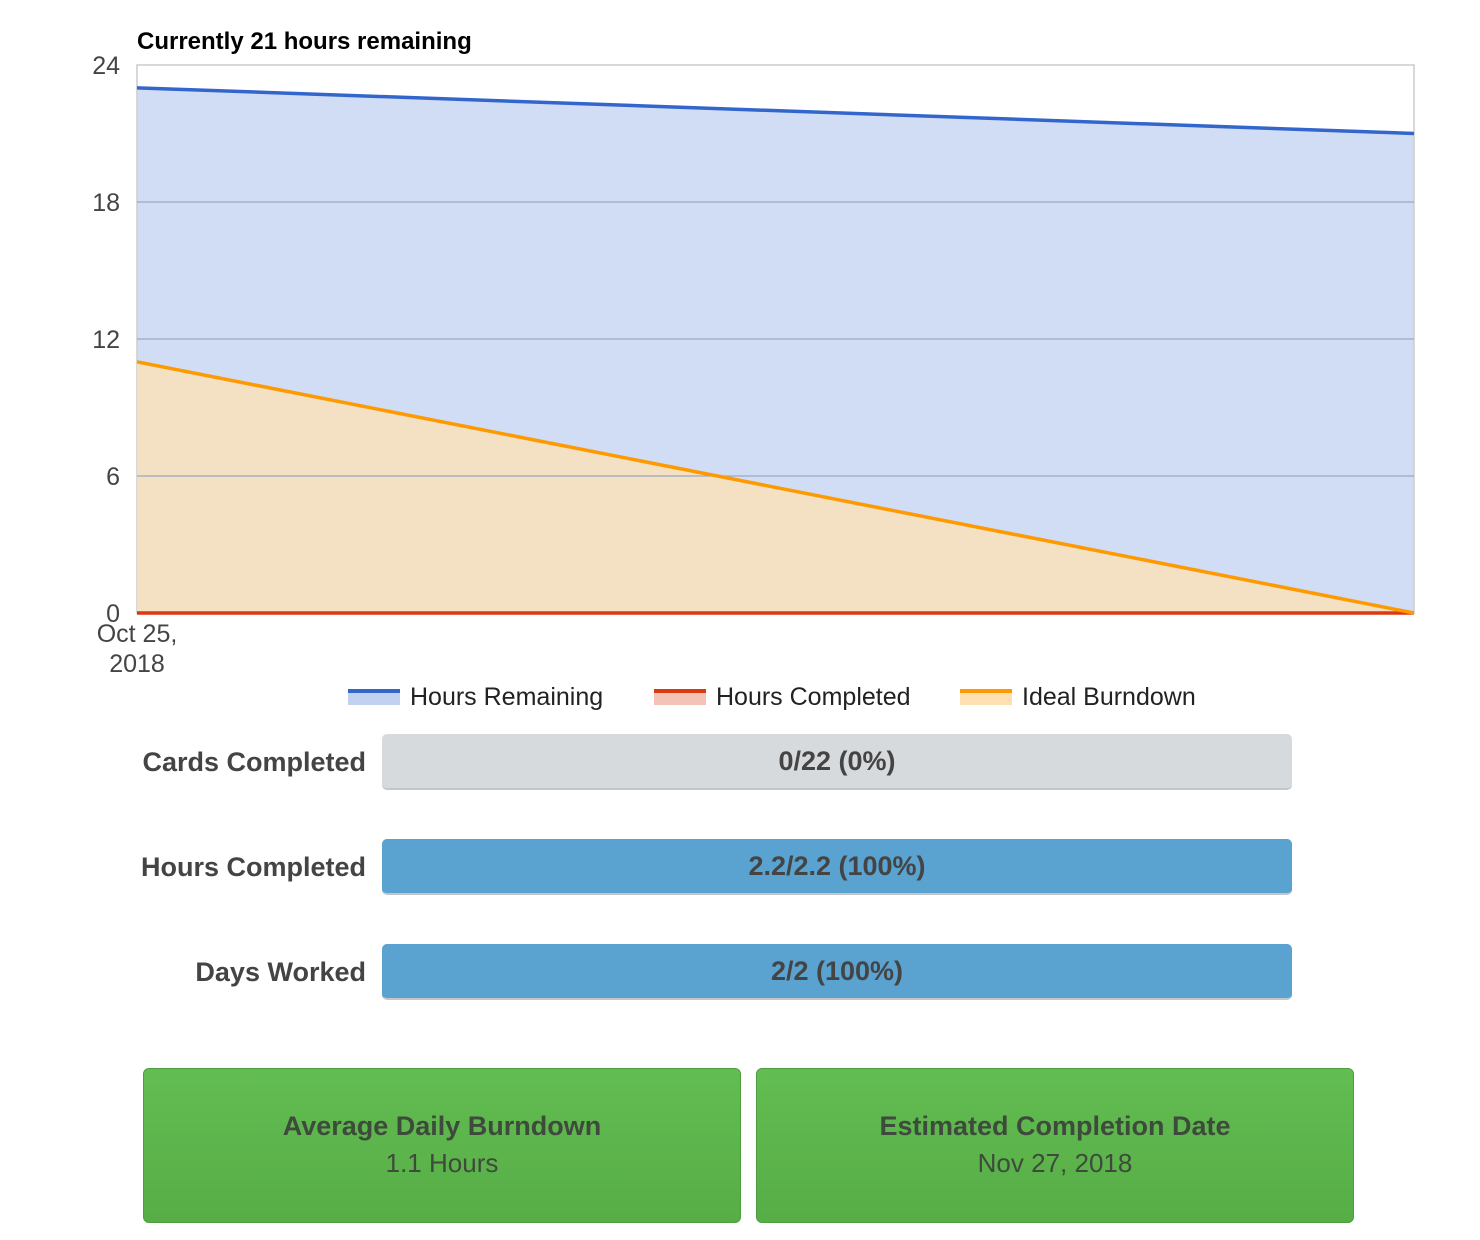 This screenshot has width=1480, height=1240. Describe the element at coordinates (254, 762) in the screenshot. I see `progress-label: Cards Completed` at that location.